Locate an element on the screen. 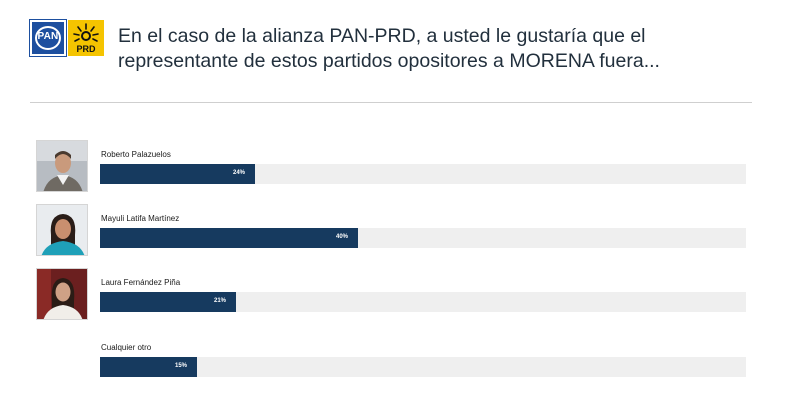 This screenshot has height=402, width=800. data-label: 15% is located at coordinates (180, 366).